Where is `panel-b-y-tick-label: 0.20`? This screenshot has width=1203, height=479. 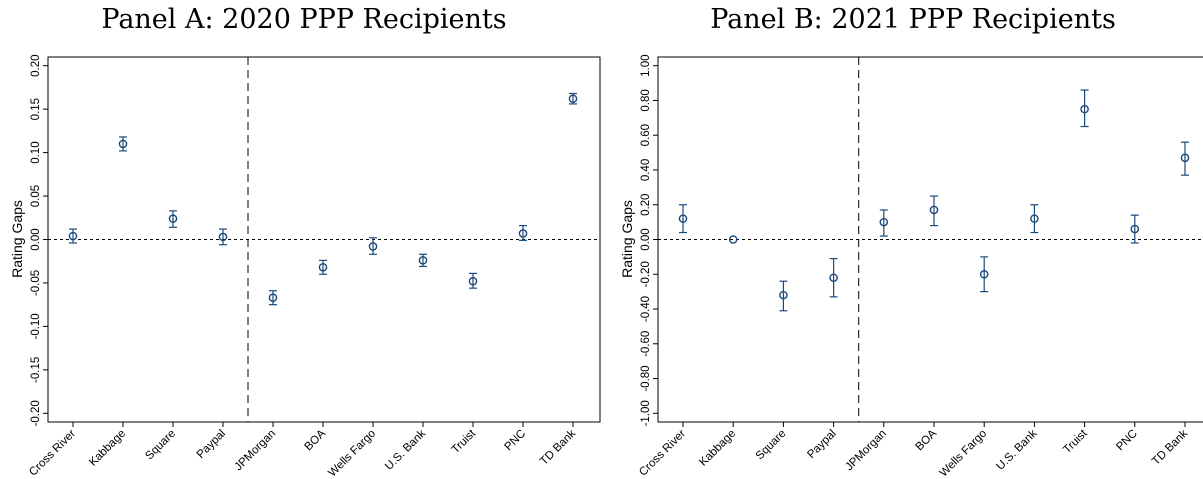 panel-b-y-tick-label: 0.20 is located at coordinates (646, 205).